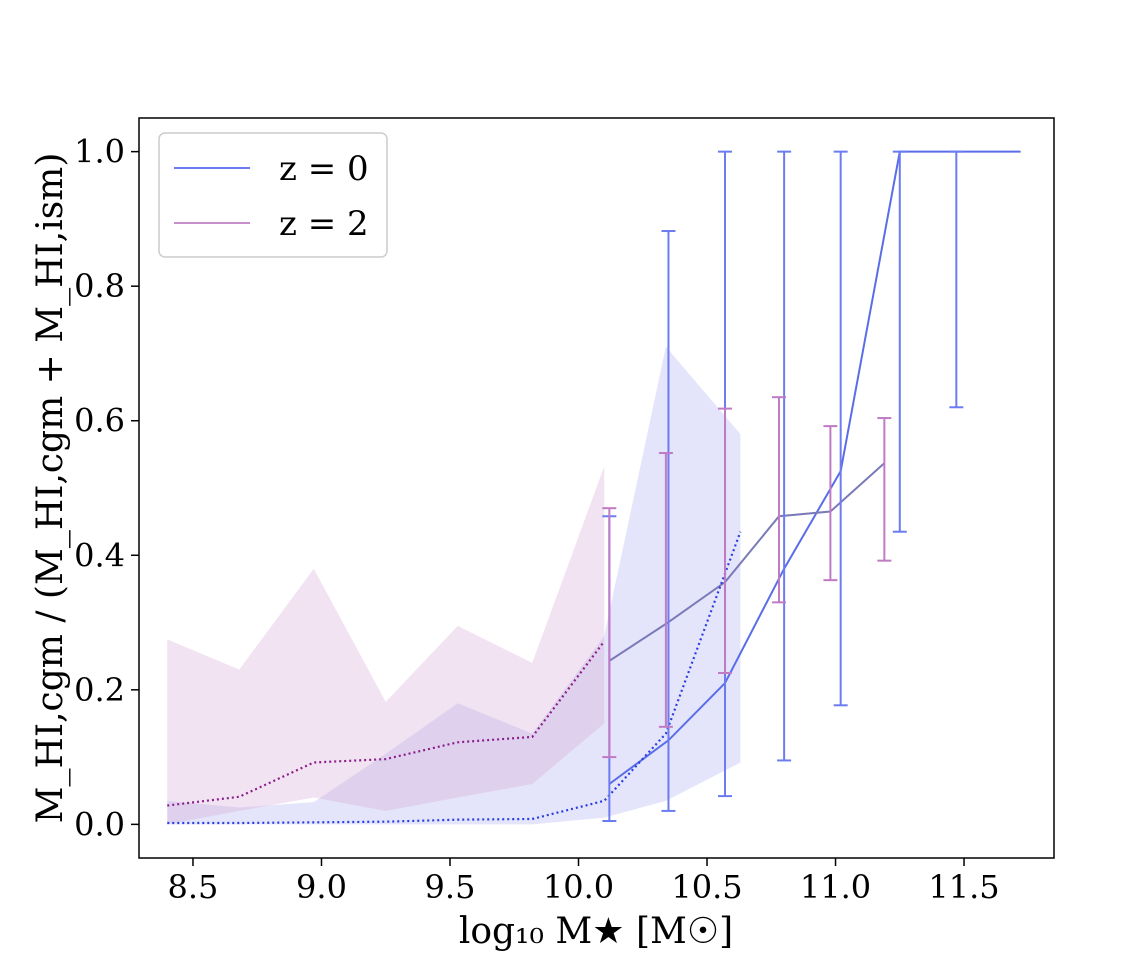 Image resolution: width=1136 pixels, height=975 pixels. Describe the element at coordinates (99, 690) in the screenshot. I see `y-tick-label: 0.2` at that location.